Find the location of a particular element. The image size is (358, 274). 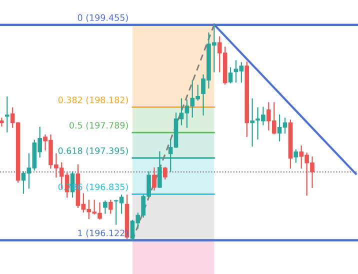

ref-line-label: 0 (199.455) is located at coordinates (103, 18).